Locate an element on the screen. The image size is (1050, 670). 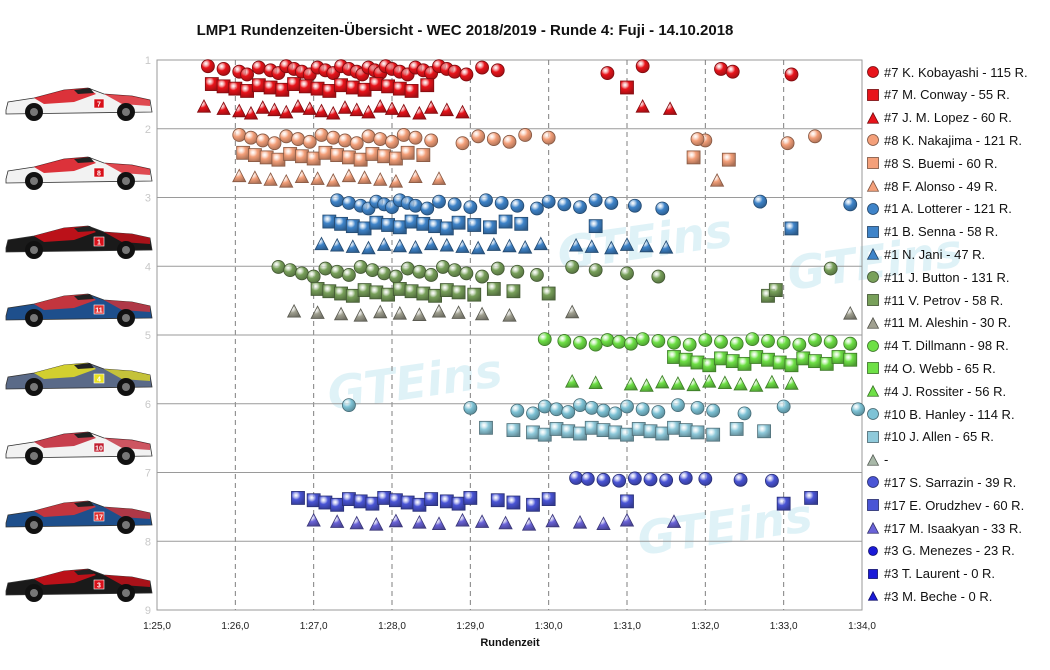
y-tick-label: 7 is located at coordinates (148, 474).